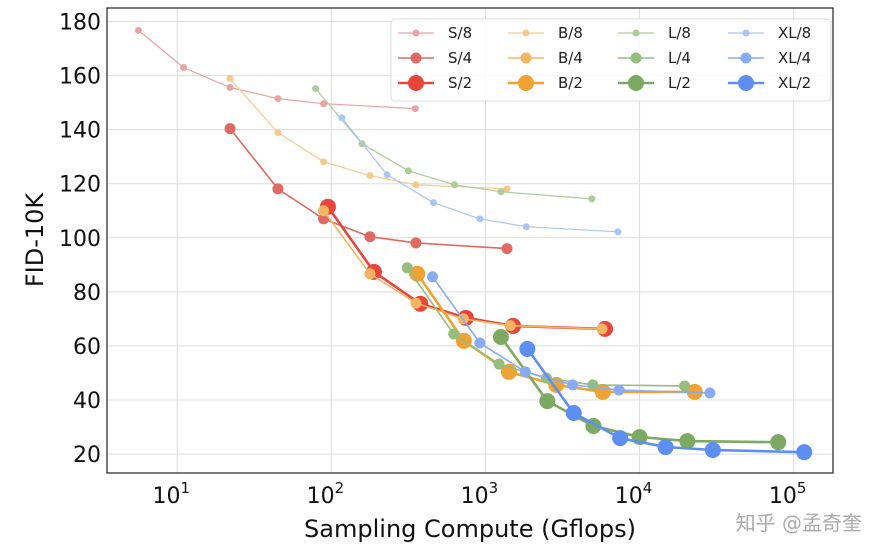 The width and height of the screenshot is (870, 558). Describe the element at coordinates (799, 523) in the screenshot. I see `watermark: 知乎 @孟奇奎` at that location.